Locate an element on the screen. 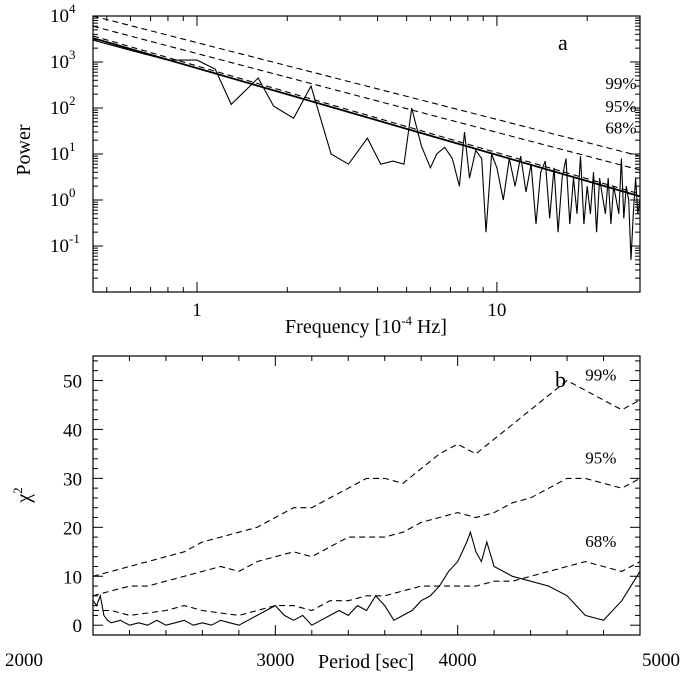 This screenshot has width=683, height=676. panel-a-level-label-1: 95% is located at coordinates (620, 106).